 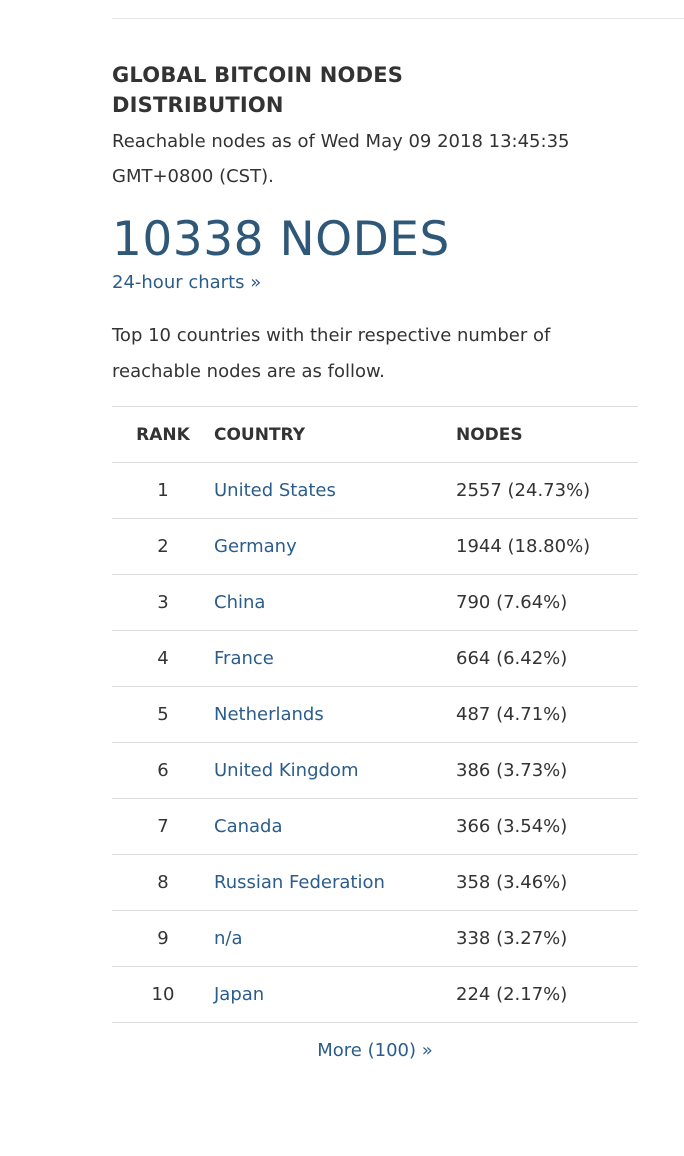 I want to click on table-row: 6 United Kingdom 386 (3.73%), so click(x=375, y=770).